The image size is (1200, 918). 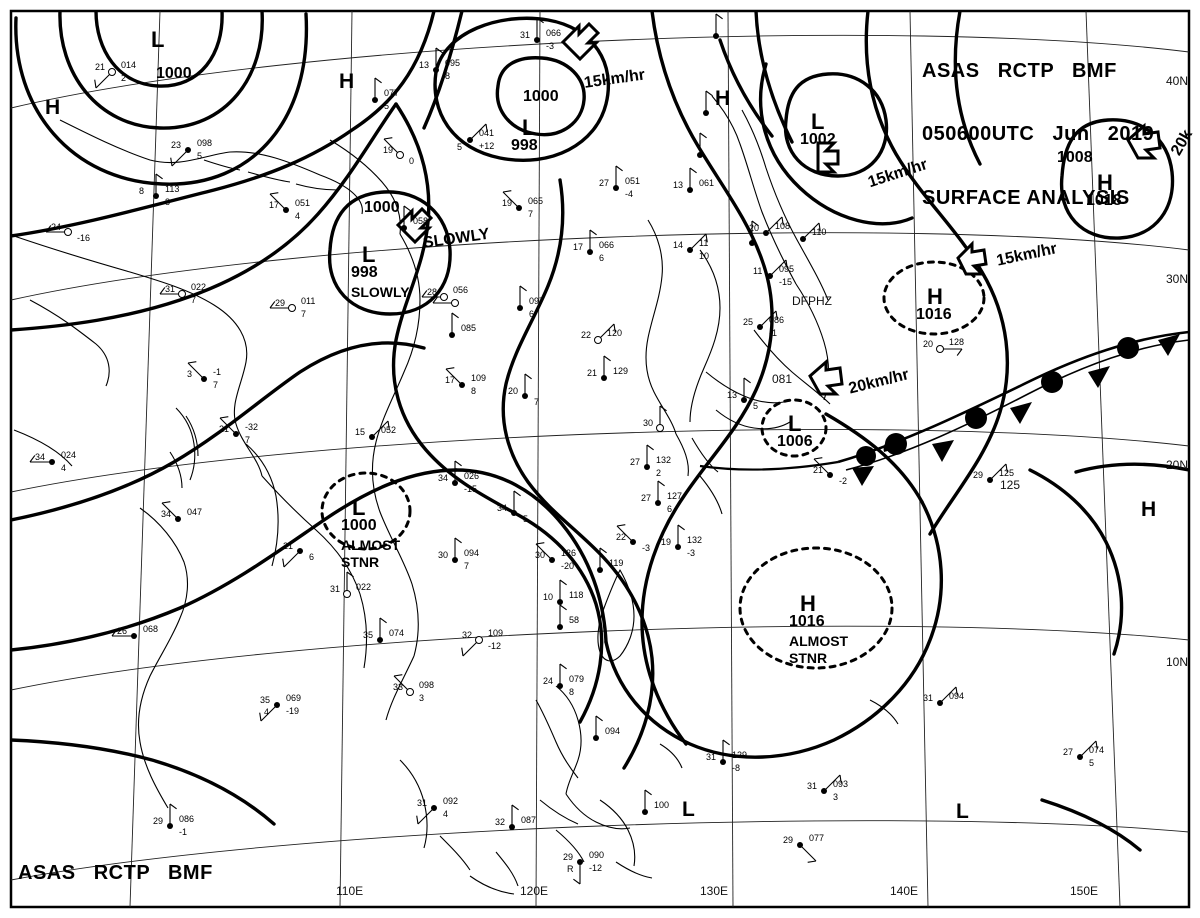 I want to click on marker-h-right-20n: H, so click(x=1149, y=509).